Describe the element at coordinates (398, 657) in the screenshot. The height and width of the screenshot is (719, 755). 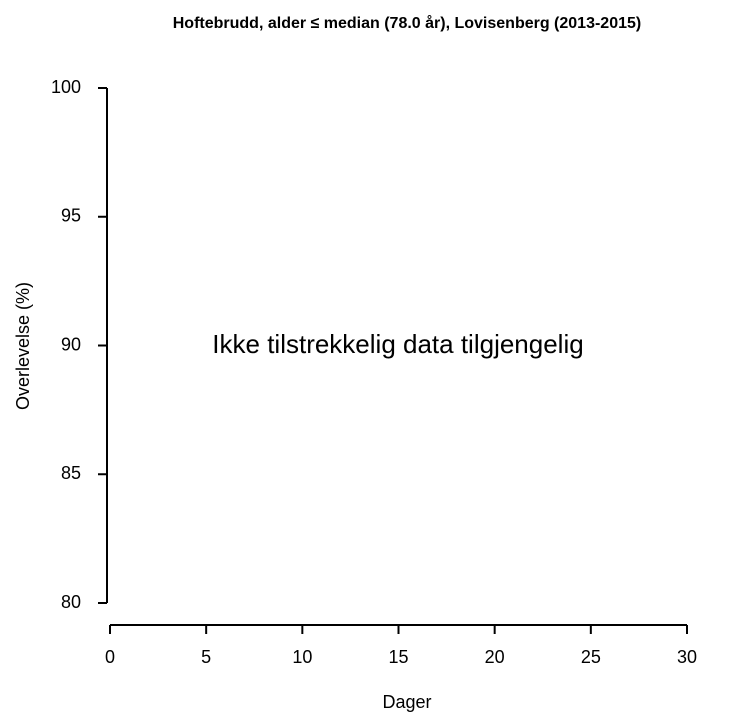
I see `x-tick-label: 15` at that location.